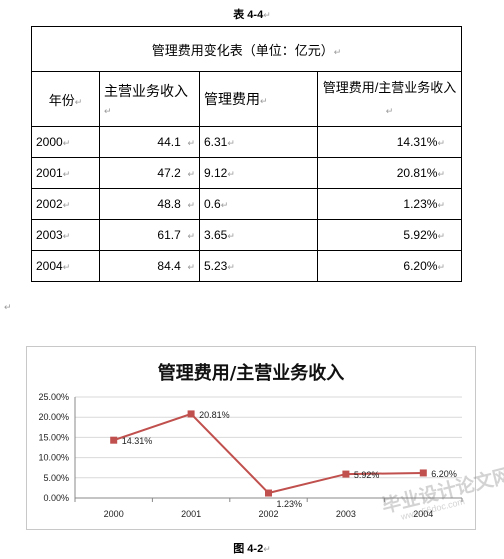 This screenshot has width=504, height=559. What do you see at coordinates (252, 15) in the screenshot?
I see `table-caption: 表 4-4↵` at bounding box center [252, 15].